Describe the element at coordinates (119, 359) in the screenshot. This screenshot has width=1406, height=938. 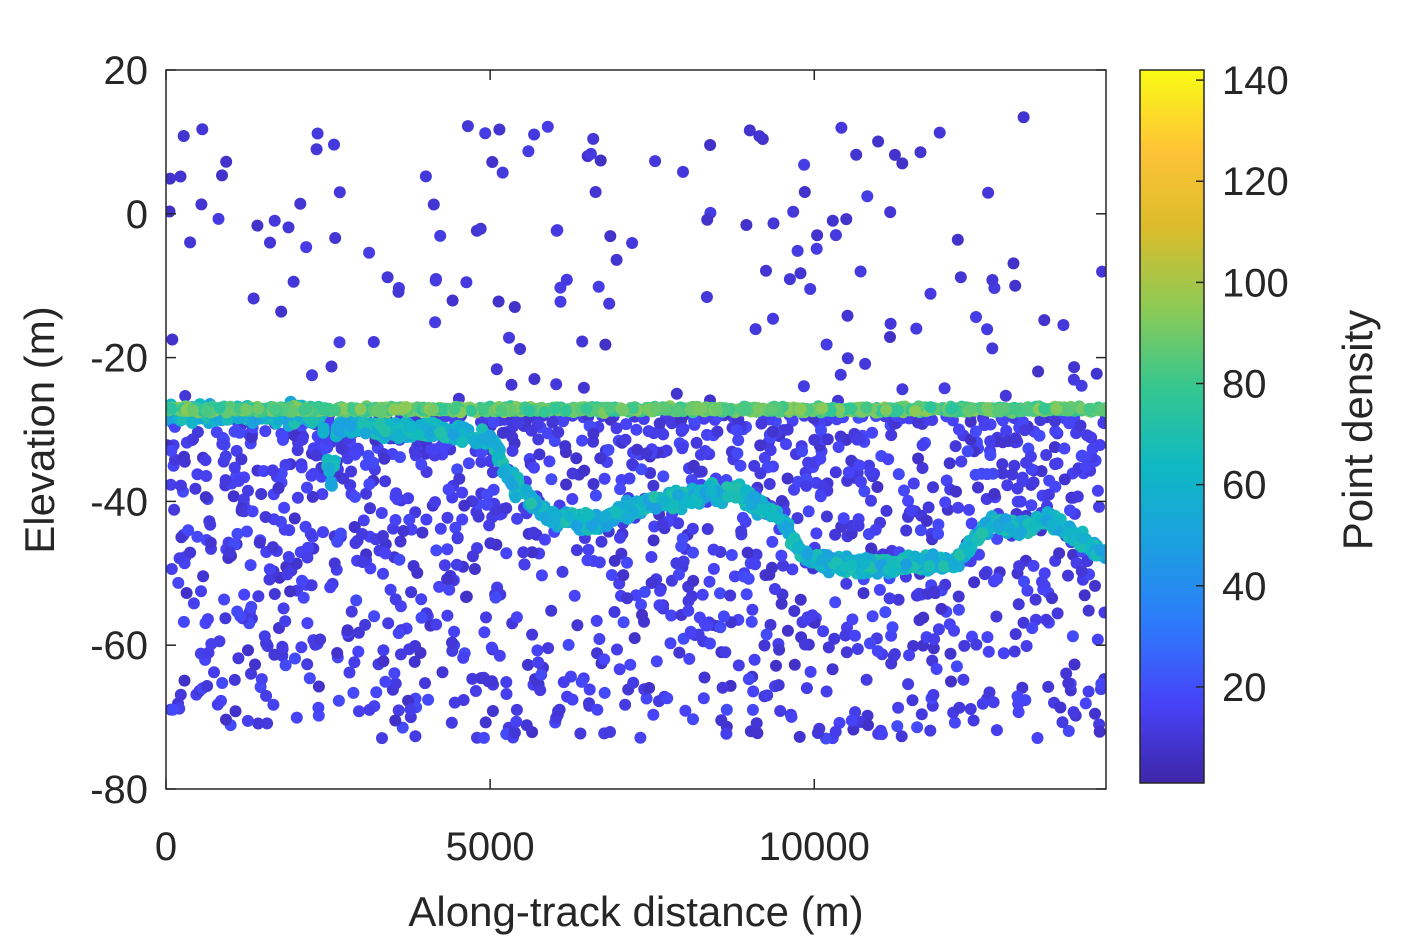
I see `y-tick-label: -20` at that location.